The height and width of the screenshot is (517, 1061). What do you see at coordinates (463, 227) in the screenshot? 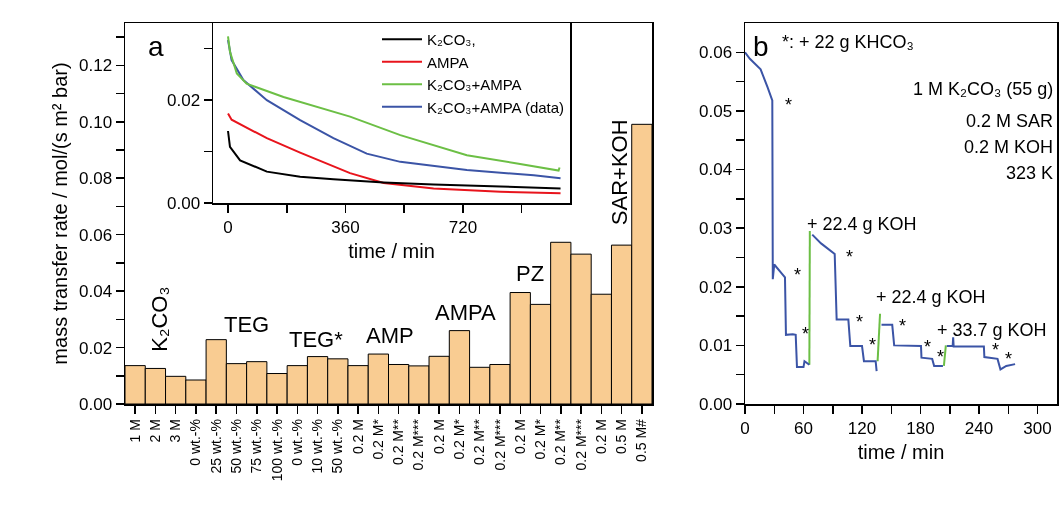
I see `x-tick-label: 720` at bounding box center [463, 227].